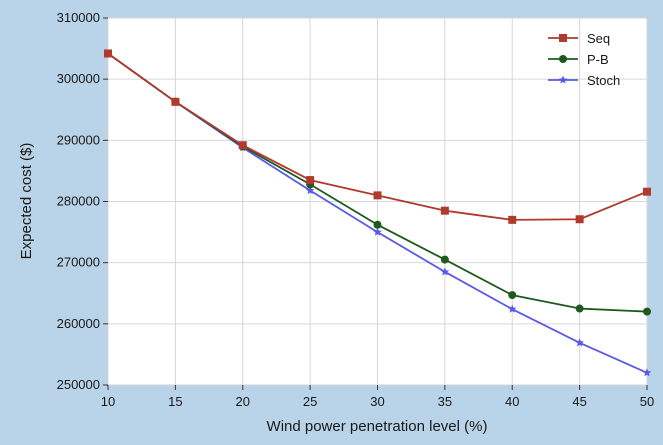 The height and width of the screenshot is (445, 663). What do you see at coordinates (598, 59) in the screenshot?
I see `legend-label: P-B` at bounding box center [598, 59].